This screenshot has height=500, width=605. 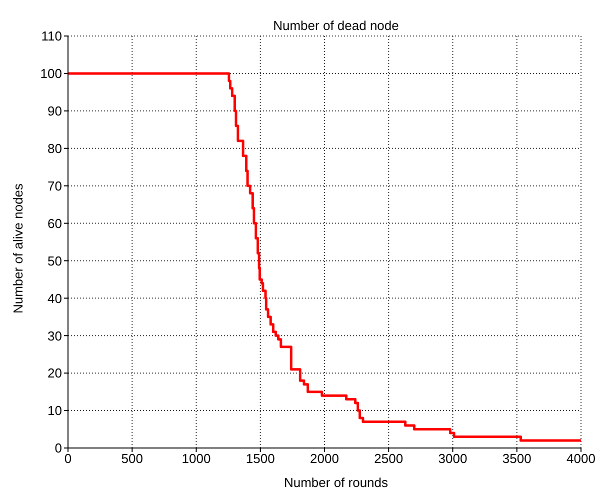 What do you see at coordinates (55, 373) in the screenshot?
I see `y-tick-label: 20` at bounding box center [55, 373].